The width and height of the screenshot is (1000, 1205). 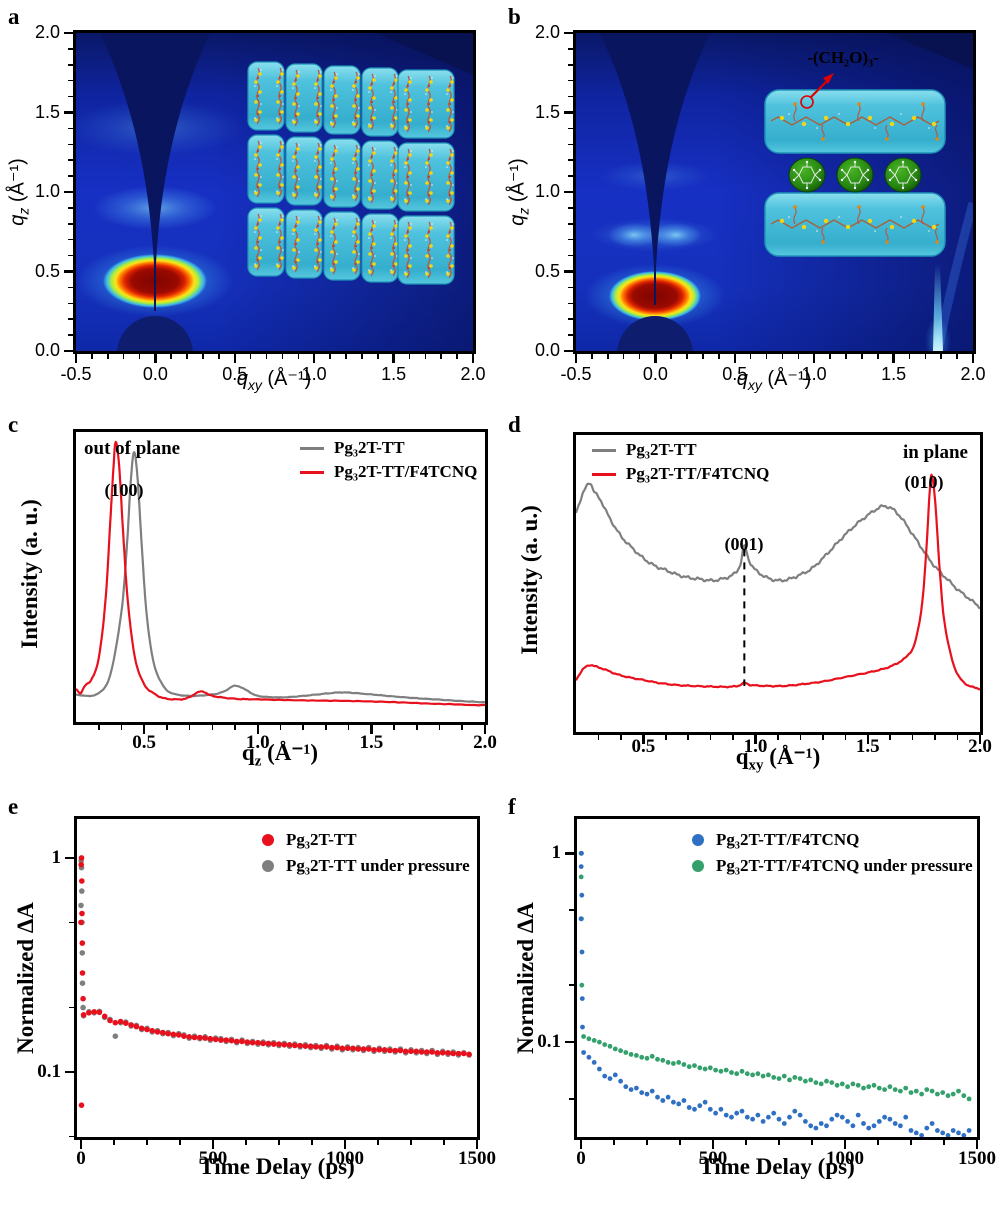 I want to click on line-plot-c, so click(x=280, y=577).